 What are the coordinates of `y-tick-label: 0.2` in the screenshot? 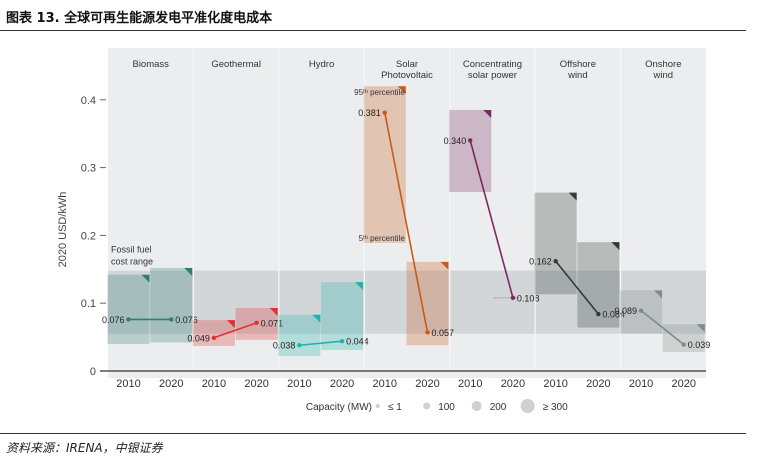 It's located at (88, 236).